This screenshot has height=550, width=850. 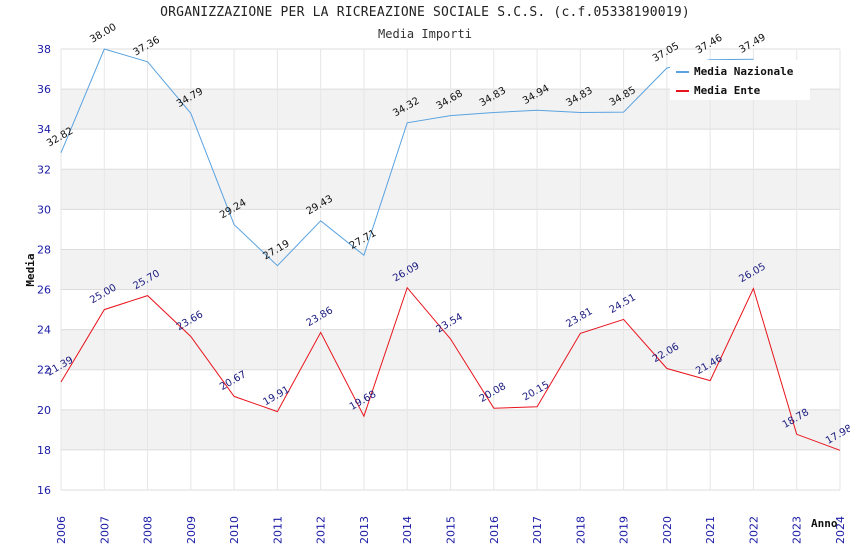 I want to click on x-tick-label: 2023, so click(x=797, y=530).